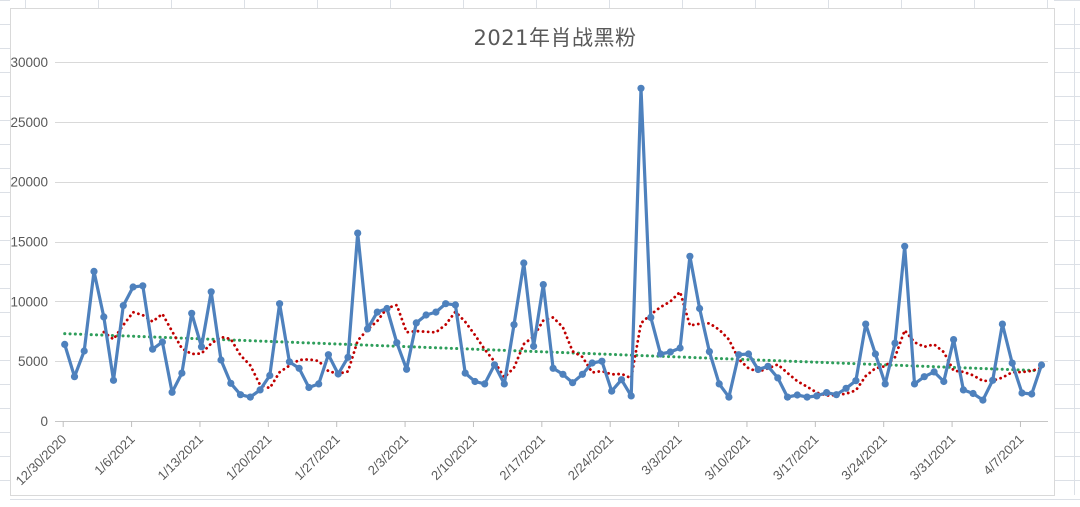 The width and height of the screenshot is (1080, 507). I want to click on y-axis-labels: 0 5000 10000 15000 20000 25000 30000, so click(29, 242).